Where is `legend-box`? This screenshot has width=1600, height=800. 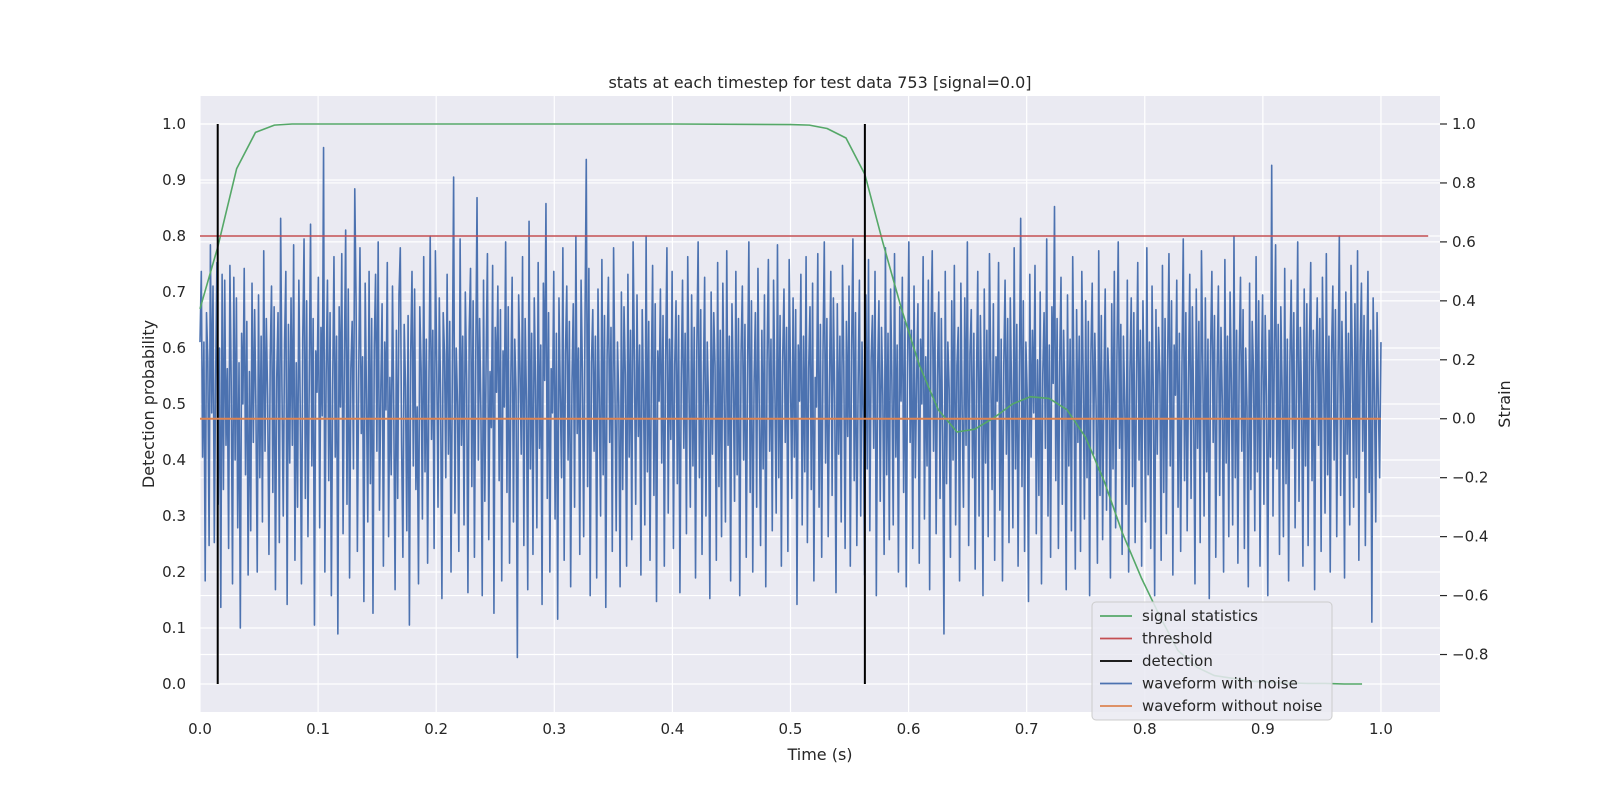 legend-box is located at coordinates (1212, 661).